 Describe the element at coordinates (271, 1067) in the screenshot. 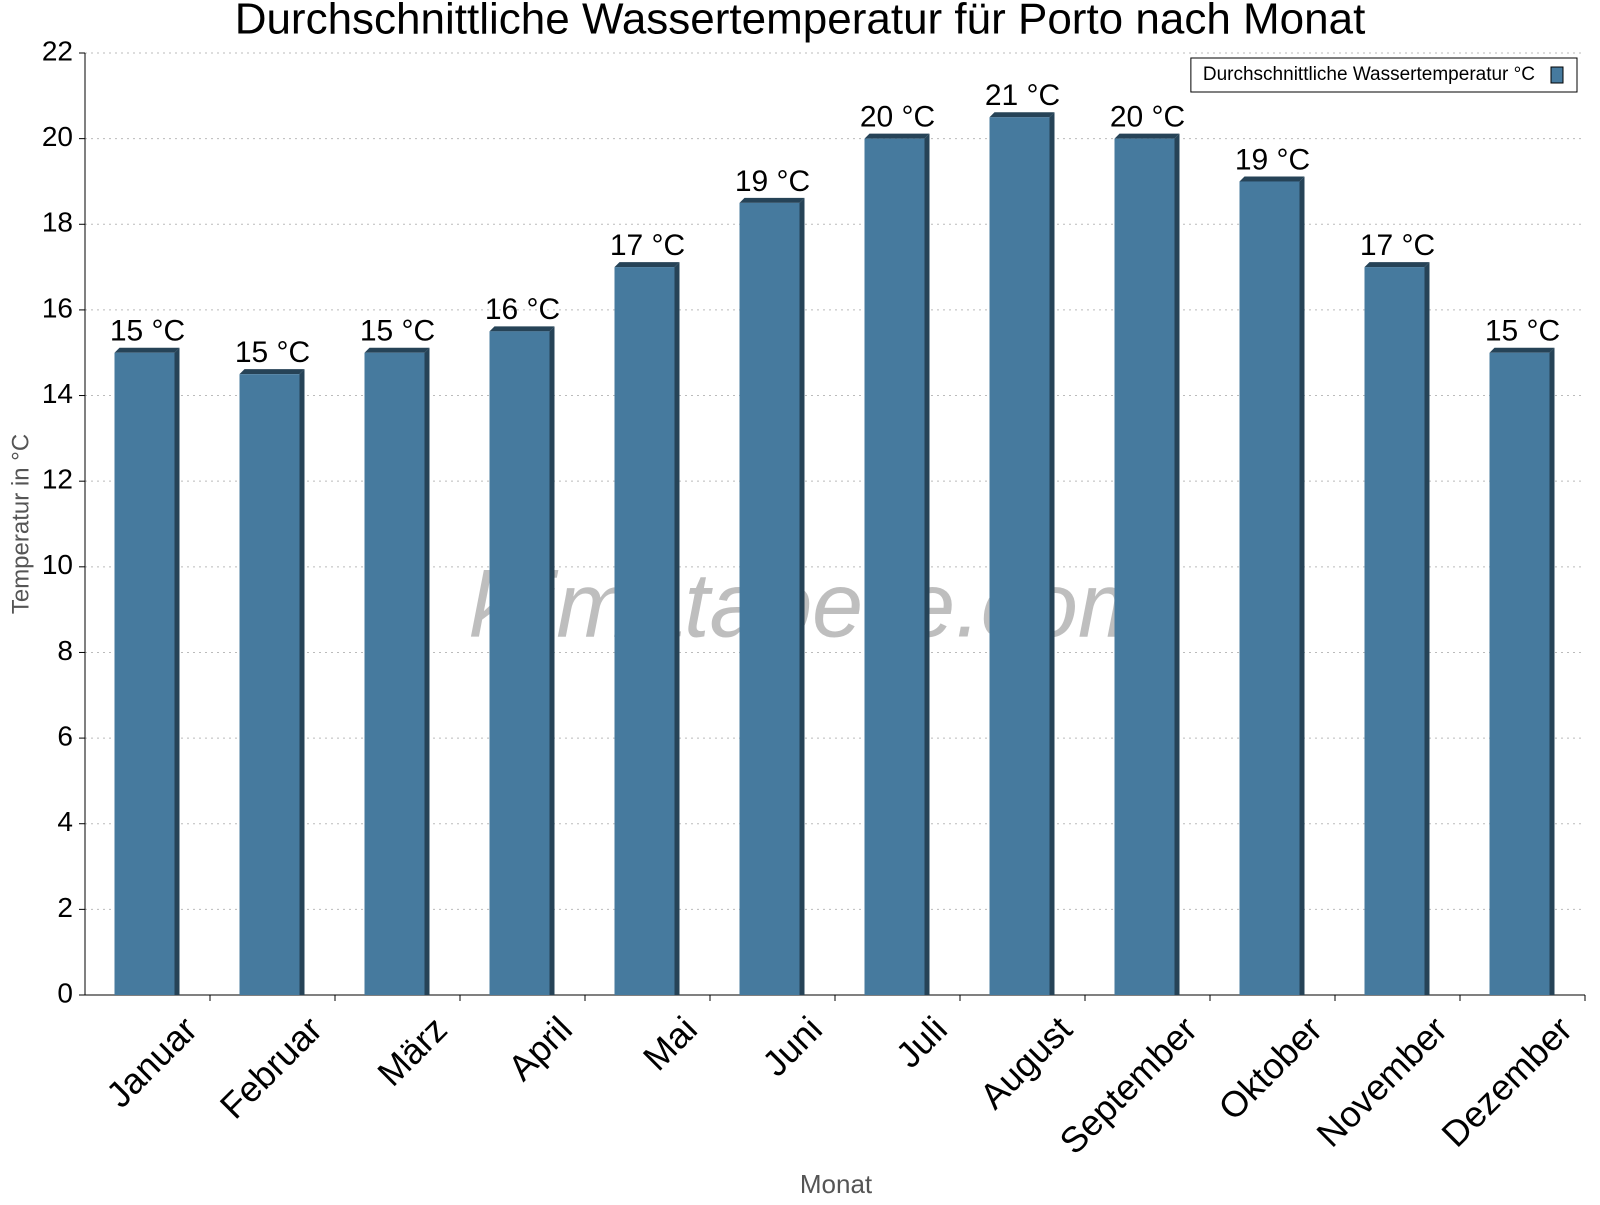

I see `x-tick-label: Februar` at that location.